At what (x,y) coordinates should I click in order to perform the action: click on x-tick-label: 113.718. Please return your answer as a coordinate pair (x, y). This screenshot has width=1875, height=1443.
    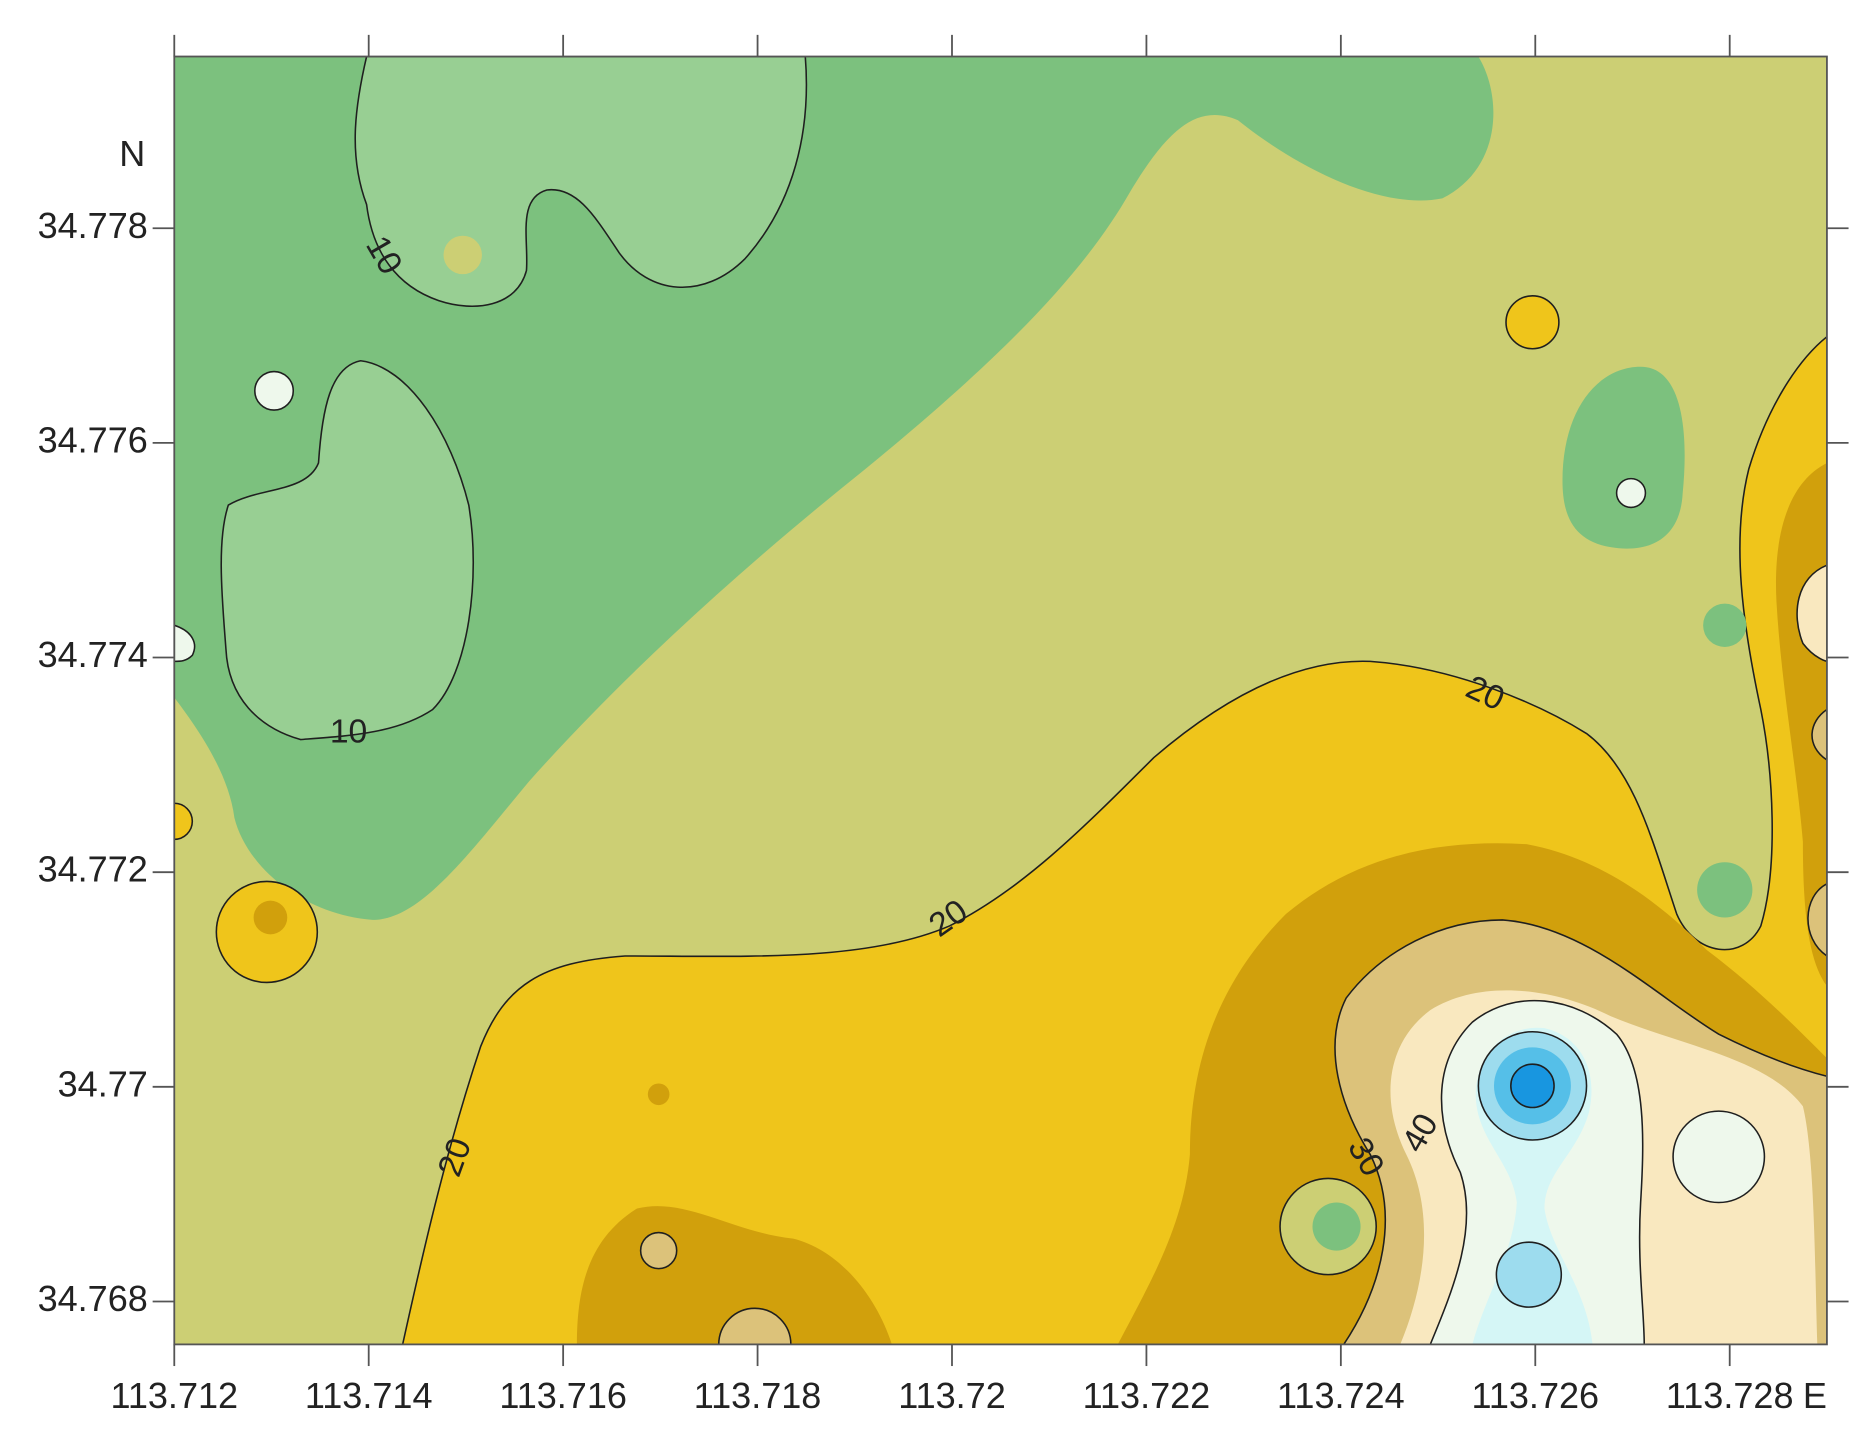
    Looking at the image, I should click on (758, 1395).